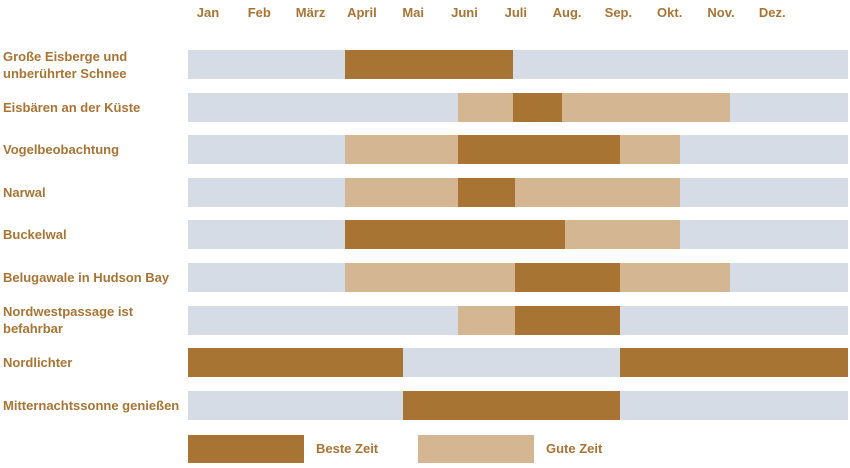  I want to click on legend-swatch-best, so click(246, 449).